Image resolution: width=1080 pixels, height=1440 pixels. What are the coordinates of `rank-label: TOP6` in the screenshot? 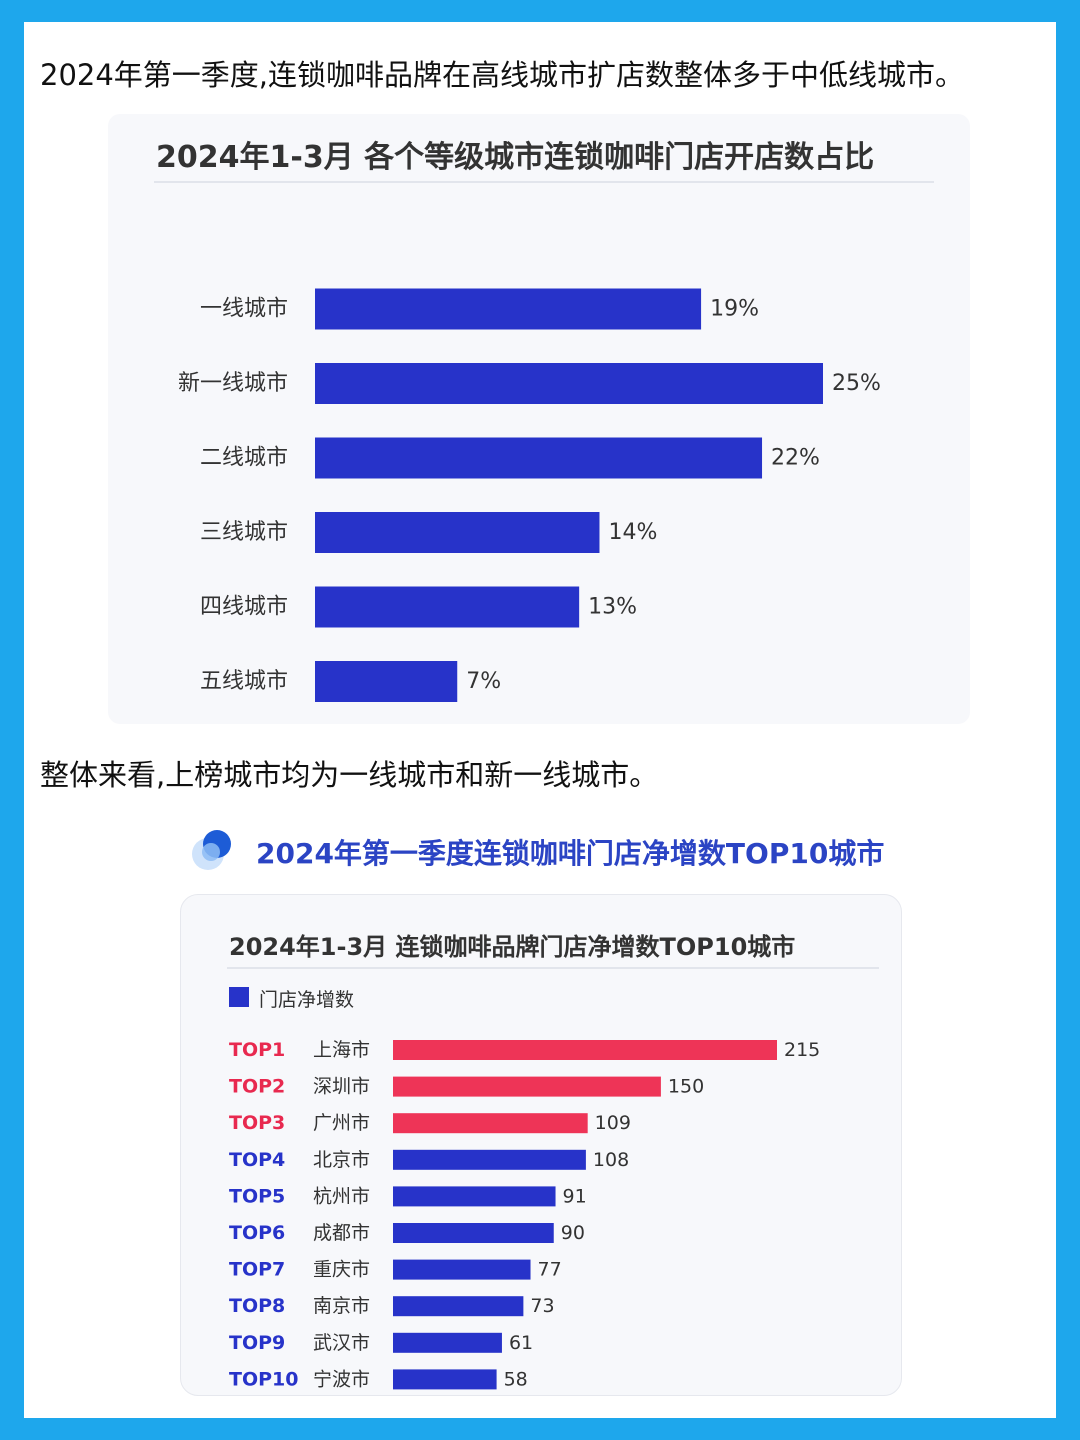 It's located at (257, 1233).